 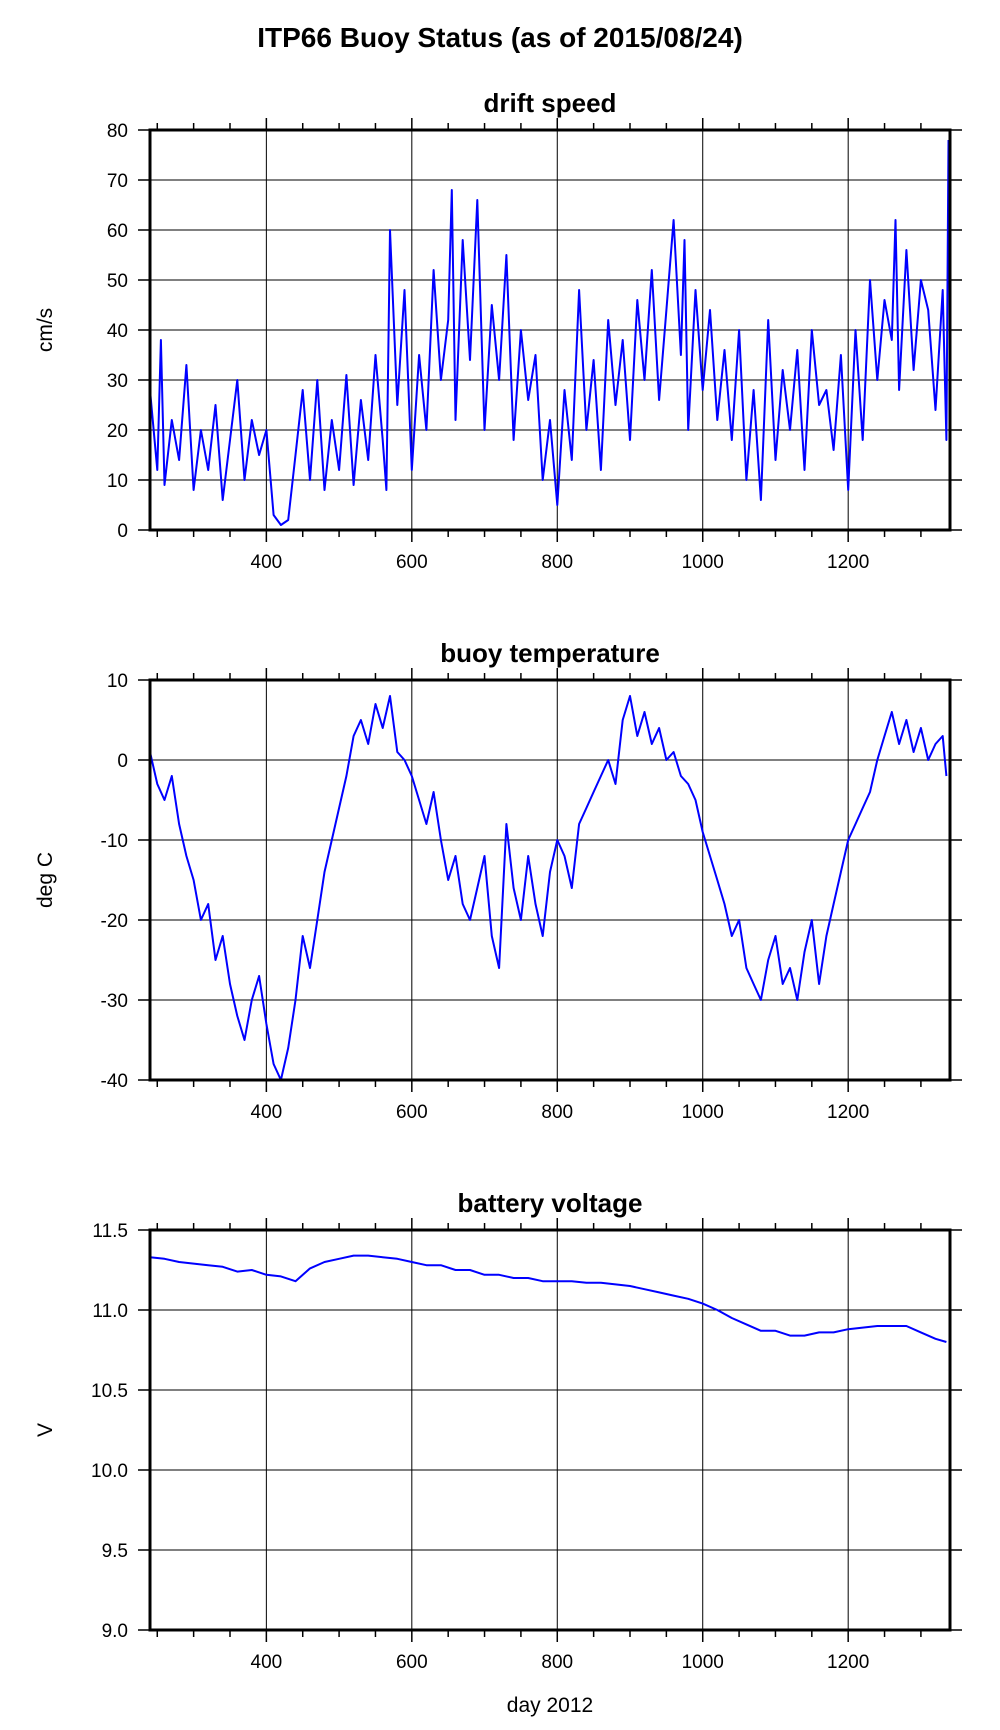 I want to click on buoy-temperature-ytick-label: -20, so click(x=114, y=921).